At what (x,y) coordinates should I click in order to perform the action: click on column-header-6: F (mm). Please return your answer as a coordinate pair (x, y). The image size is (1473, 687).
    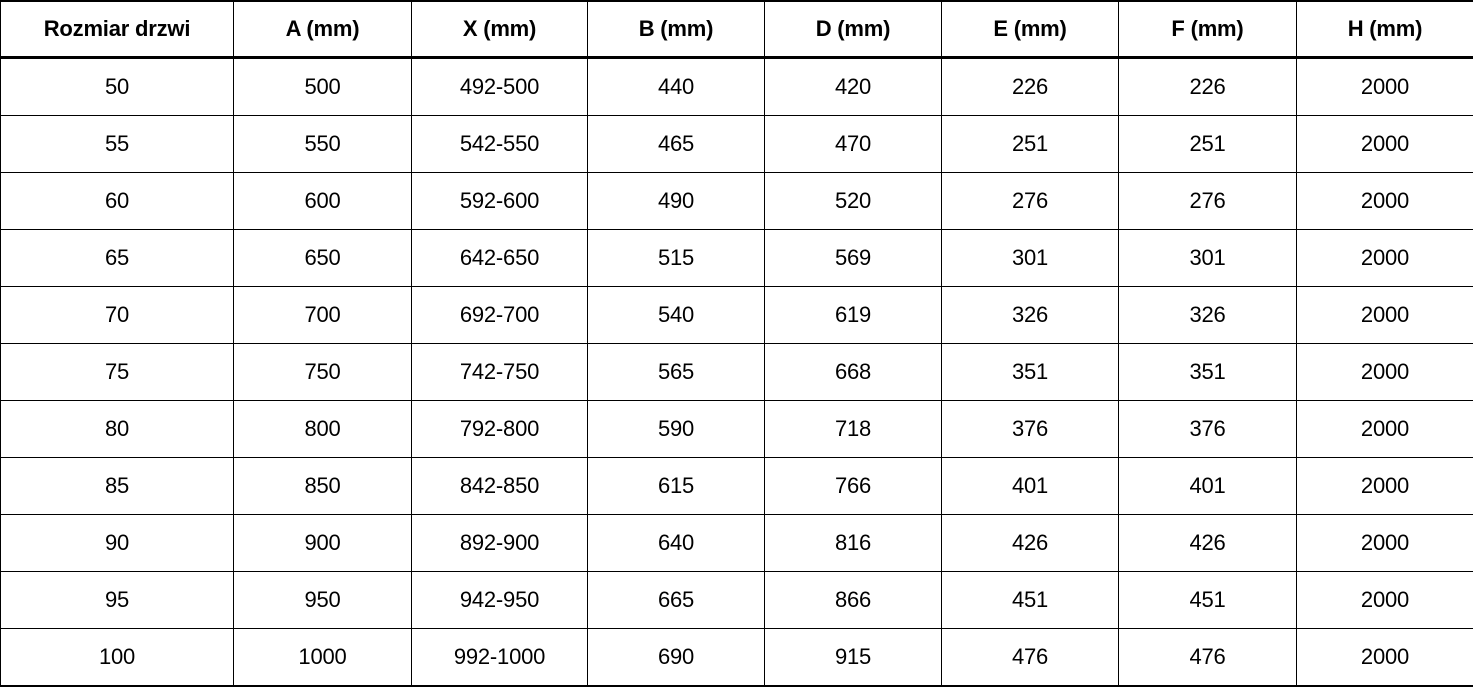
    Looking at the image, I should click on (1208, 29).